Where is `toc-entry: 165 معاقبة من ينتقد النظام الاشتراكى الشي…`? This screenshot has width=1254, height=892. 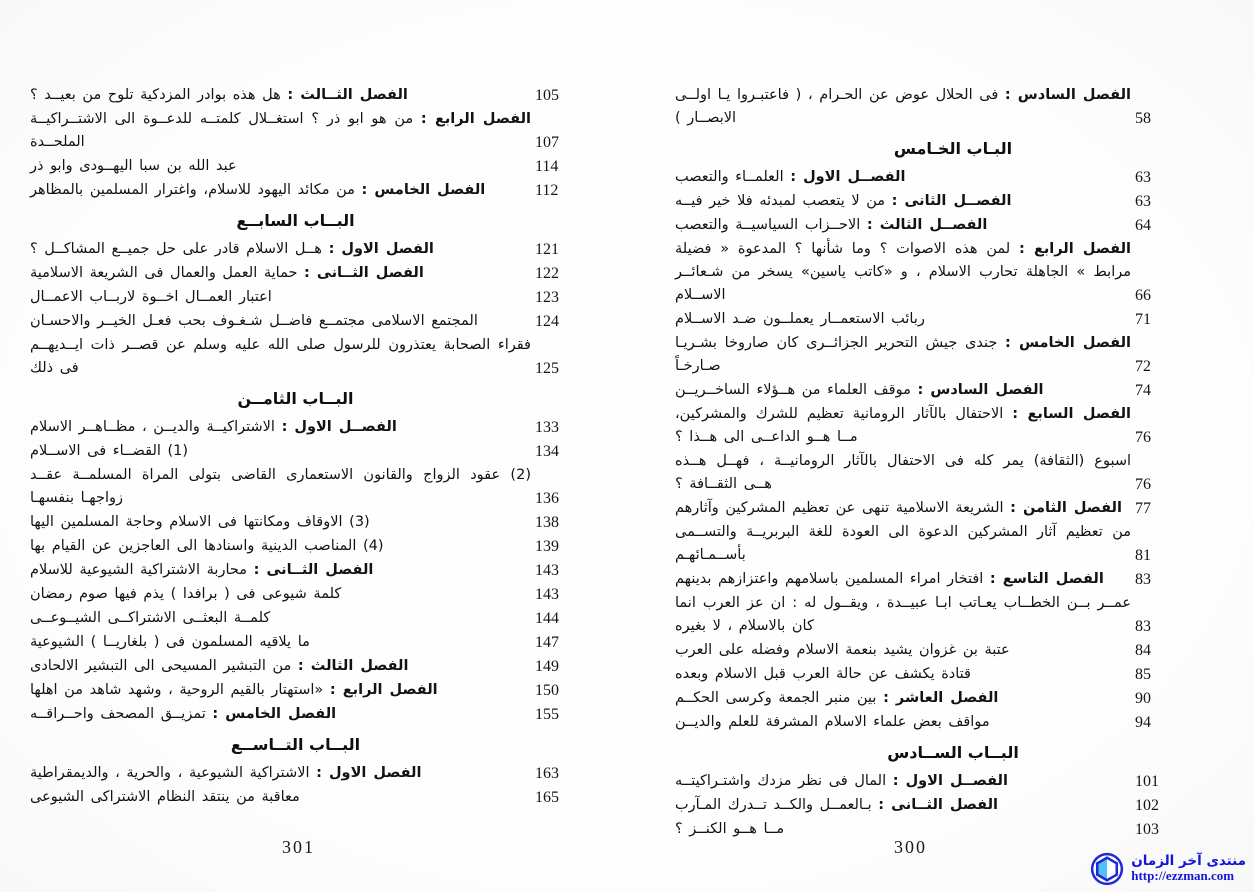
toc-entry: 165 معاقبة من ينتقد النظام الاشتراكى الشي… is located at coordinates (304, 797).